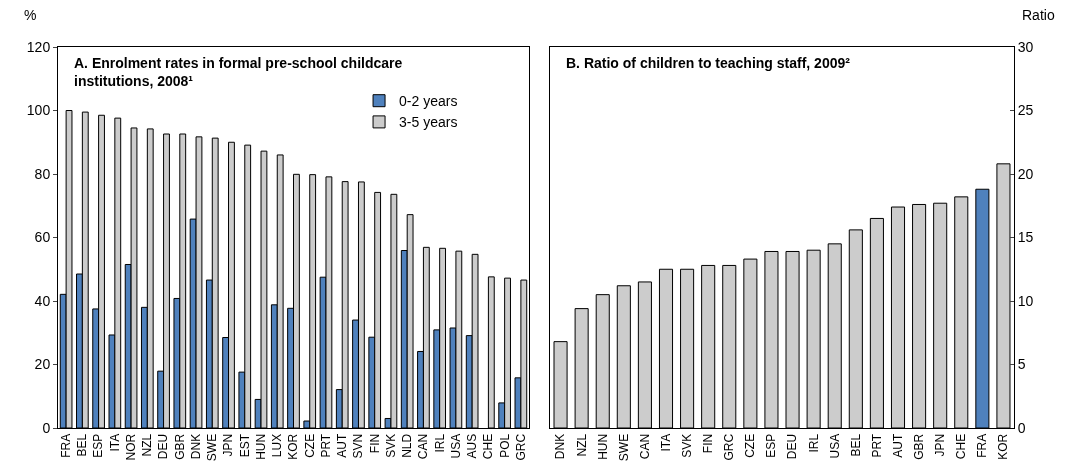 The image size is (1069, 468). Describe the element at coordinates (42, 237) in the screenshot. I see `y-tick-label: 60` at that location.